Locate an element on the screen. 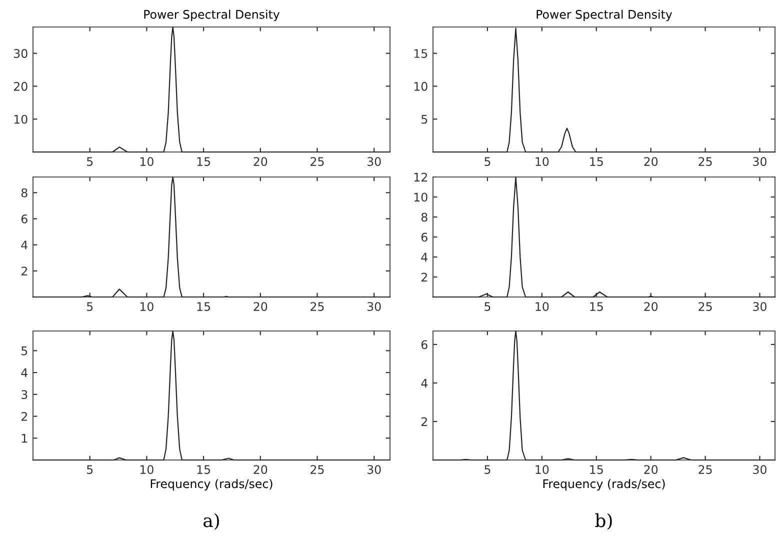  y-tick-label: 15 is located at coordinates (421, 53).